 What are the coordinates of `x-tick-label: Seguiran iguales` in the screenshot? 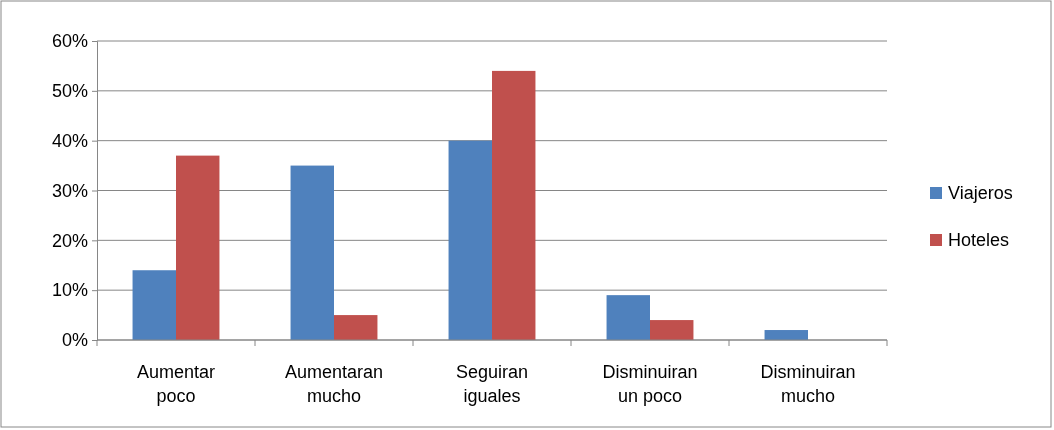 It's located at (492, 384).